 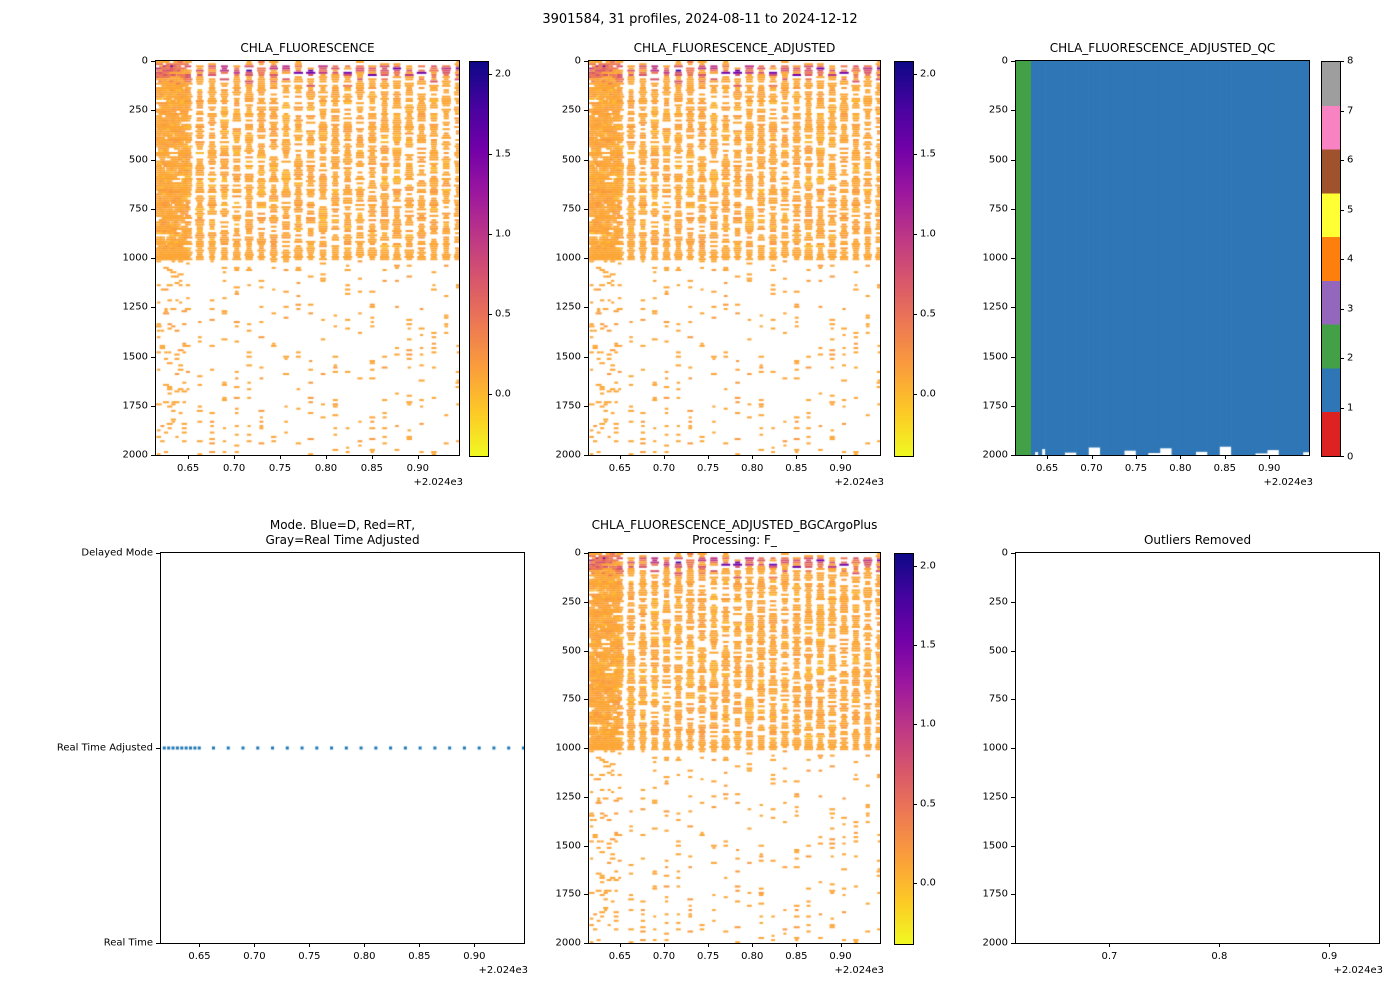 What do you see at coordinates (904, 259) in the screenshot?
I see `colorbar` at bounding box center [904, 259].